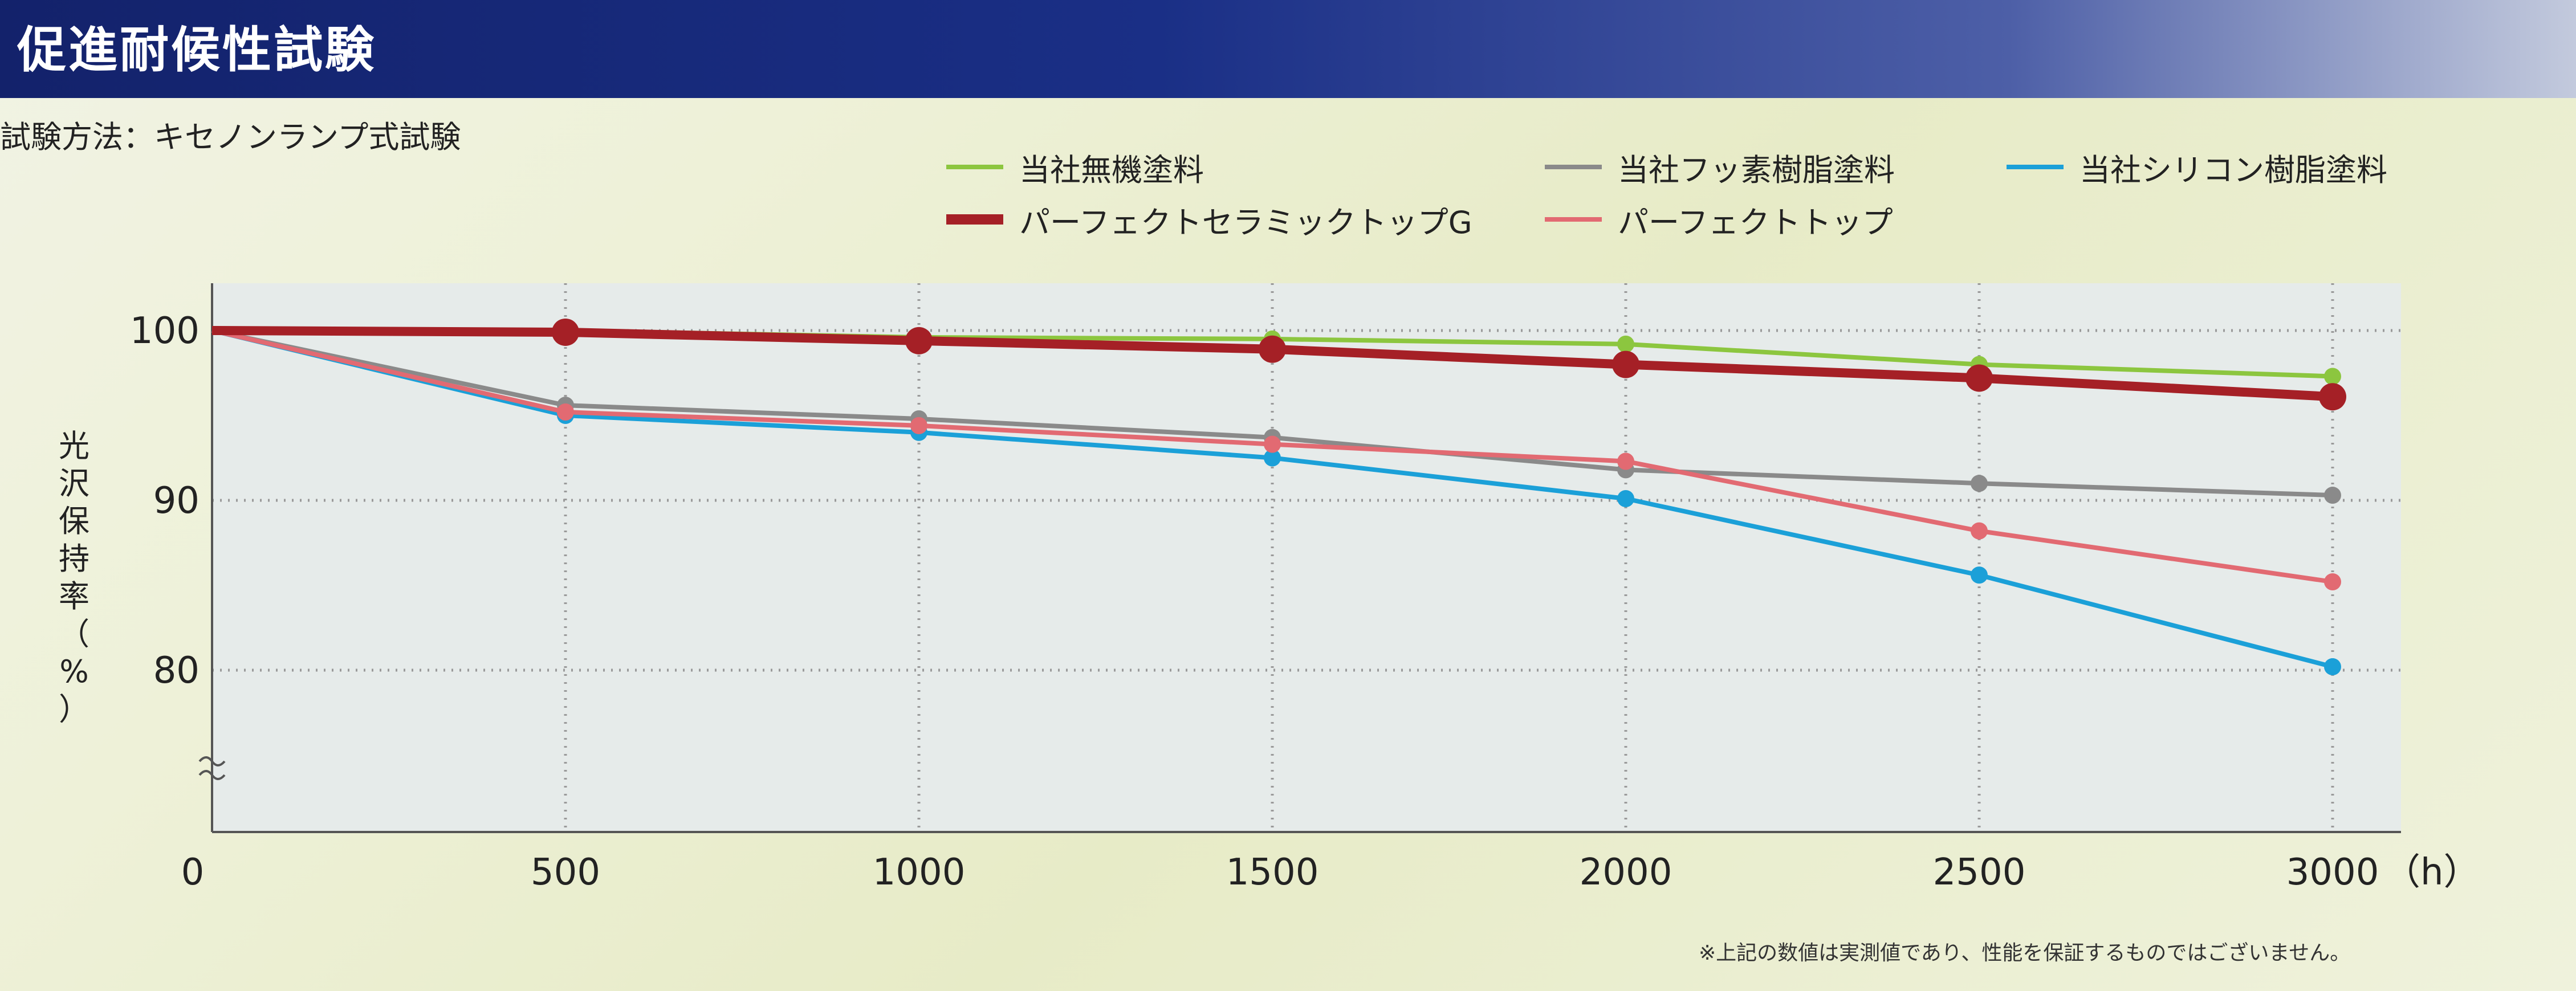 This screenshot has width=2576, height=991. Describe the element at coordinates (565, 872) in the screenshot. I see `x-tick-label: 500` at that location.